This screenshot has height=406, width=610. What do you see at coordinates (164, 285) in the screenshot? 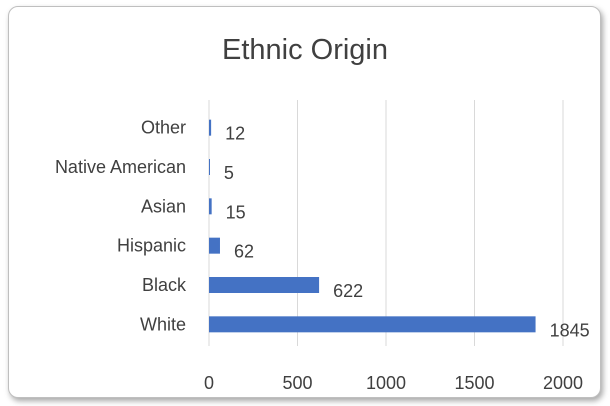
I see `category-label: Black` at bounding box center [164, 285].